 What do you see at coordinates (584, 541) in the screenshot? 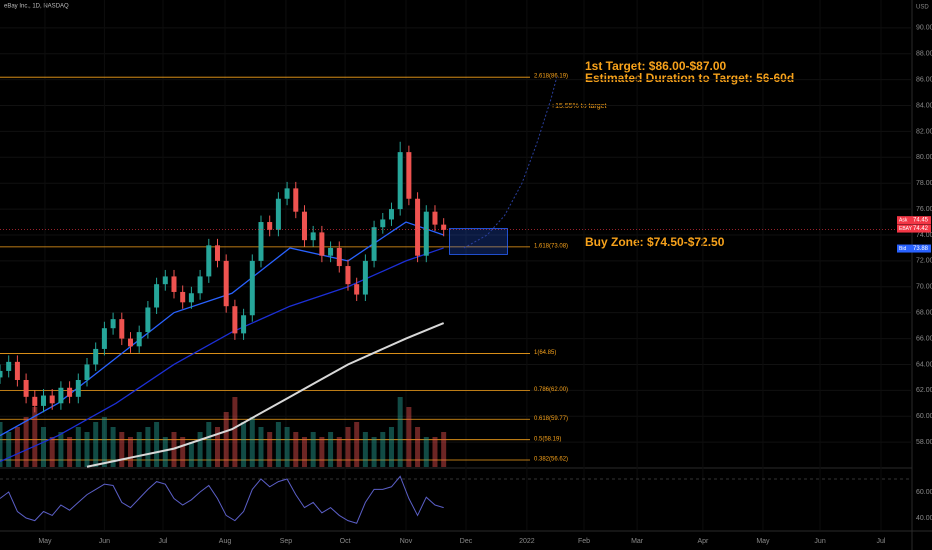
I see `x-tick-label: Feb` at bounding box center [584, 541].